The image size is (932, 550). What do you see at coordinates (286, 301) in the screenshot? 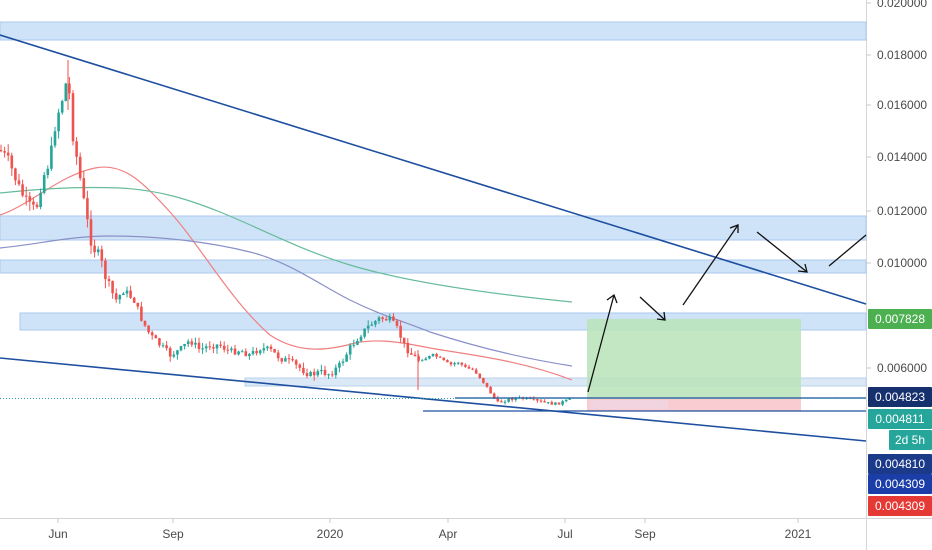
I see `ma-mid-line` at bounding box center [286, 301].